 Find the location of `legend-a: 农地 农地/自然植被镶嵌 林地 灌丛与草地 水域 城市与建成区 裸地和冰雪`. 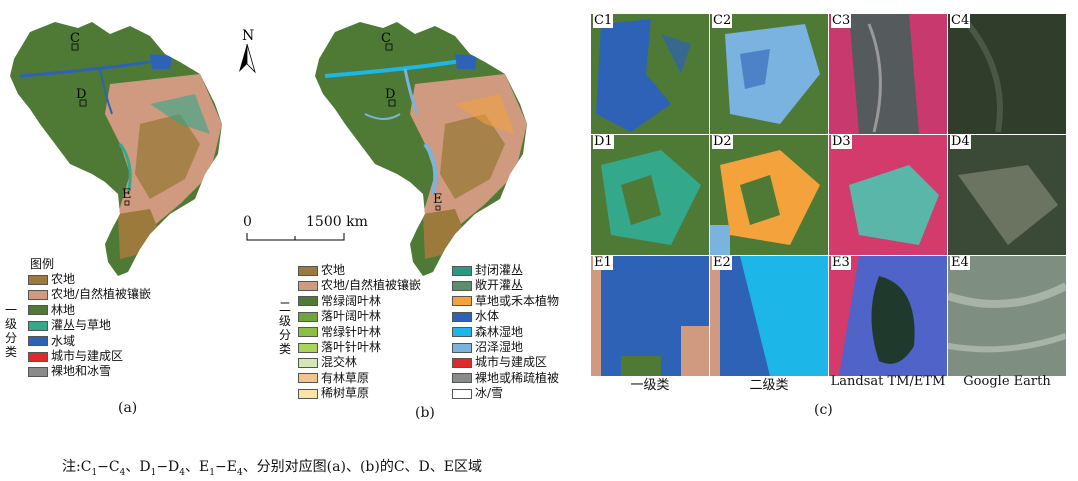

legend-a: 农地 农地/自然植被镶嵌 林地 灌丛与草地 水域 城市与建成区 裸地和冰雪 is located at coordinates (89, 326).